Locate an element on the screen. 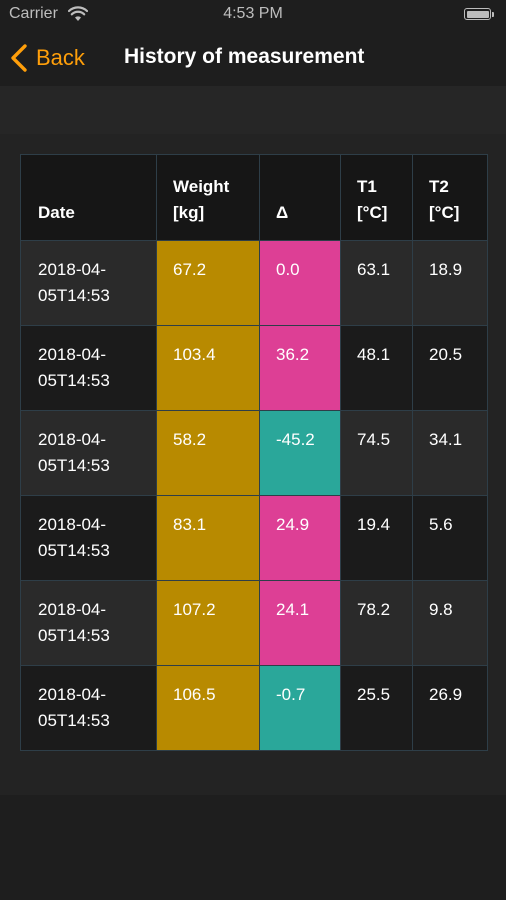  cell-t1: 48.1 is located at coordinates (376, 368).